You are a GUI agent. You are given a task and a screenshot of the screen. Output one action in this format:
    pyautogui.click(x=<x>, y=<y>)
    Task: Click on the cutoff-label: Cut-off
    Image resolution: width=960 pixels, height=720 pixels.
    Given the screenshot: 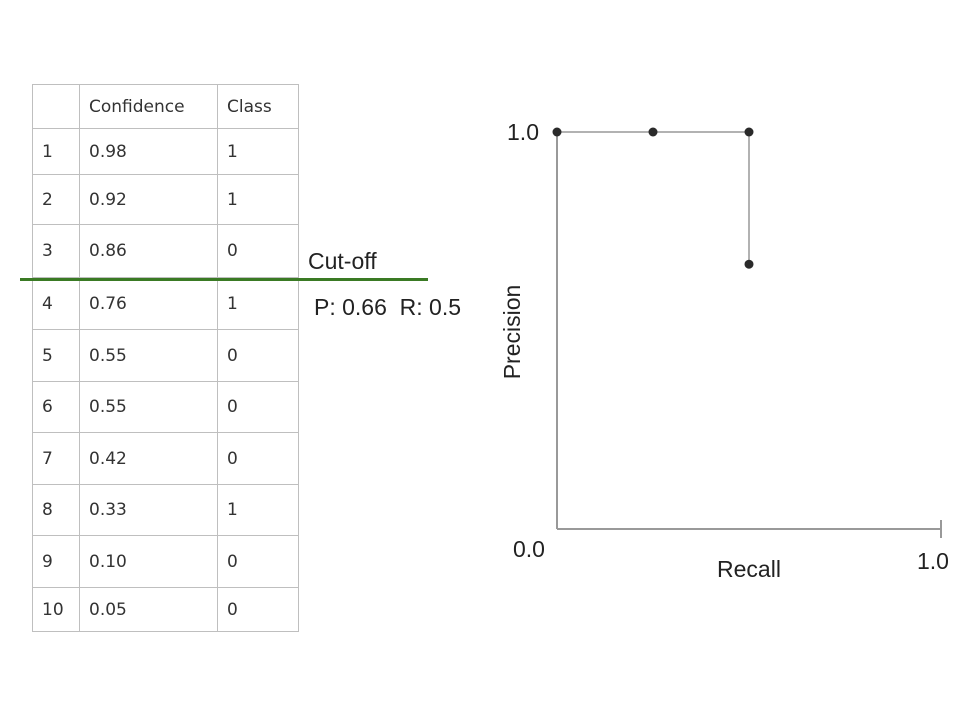 What is the action you would take?
    pyautogui.click(x=342, y=261)
    